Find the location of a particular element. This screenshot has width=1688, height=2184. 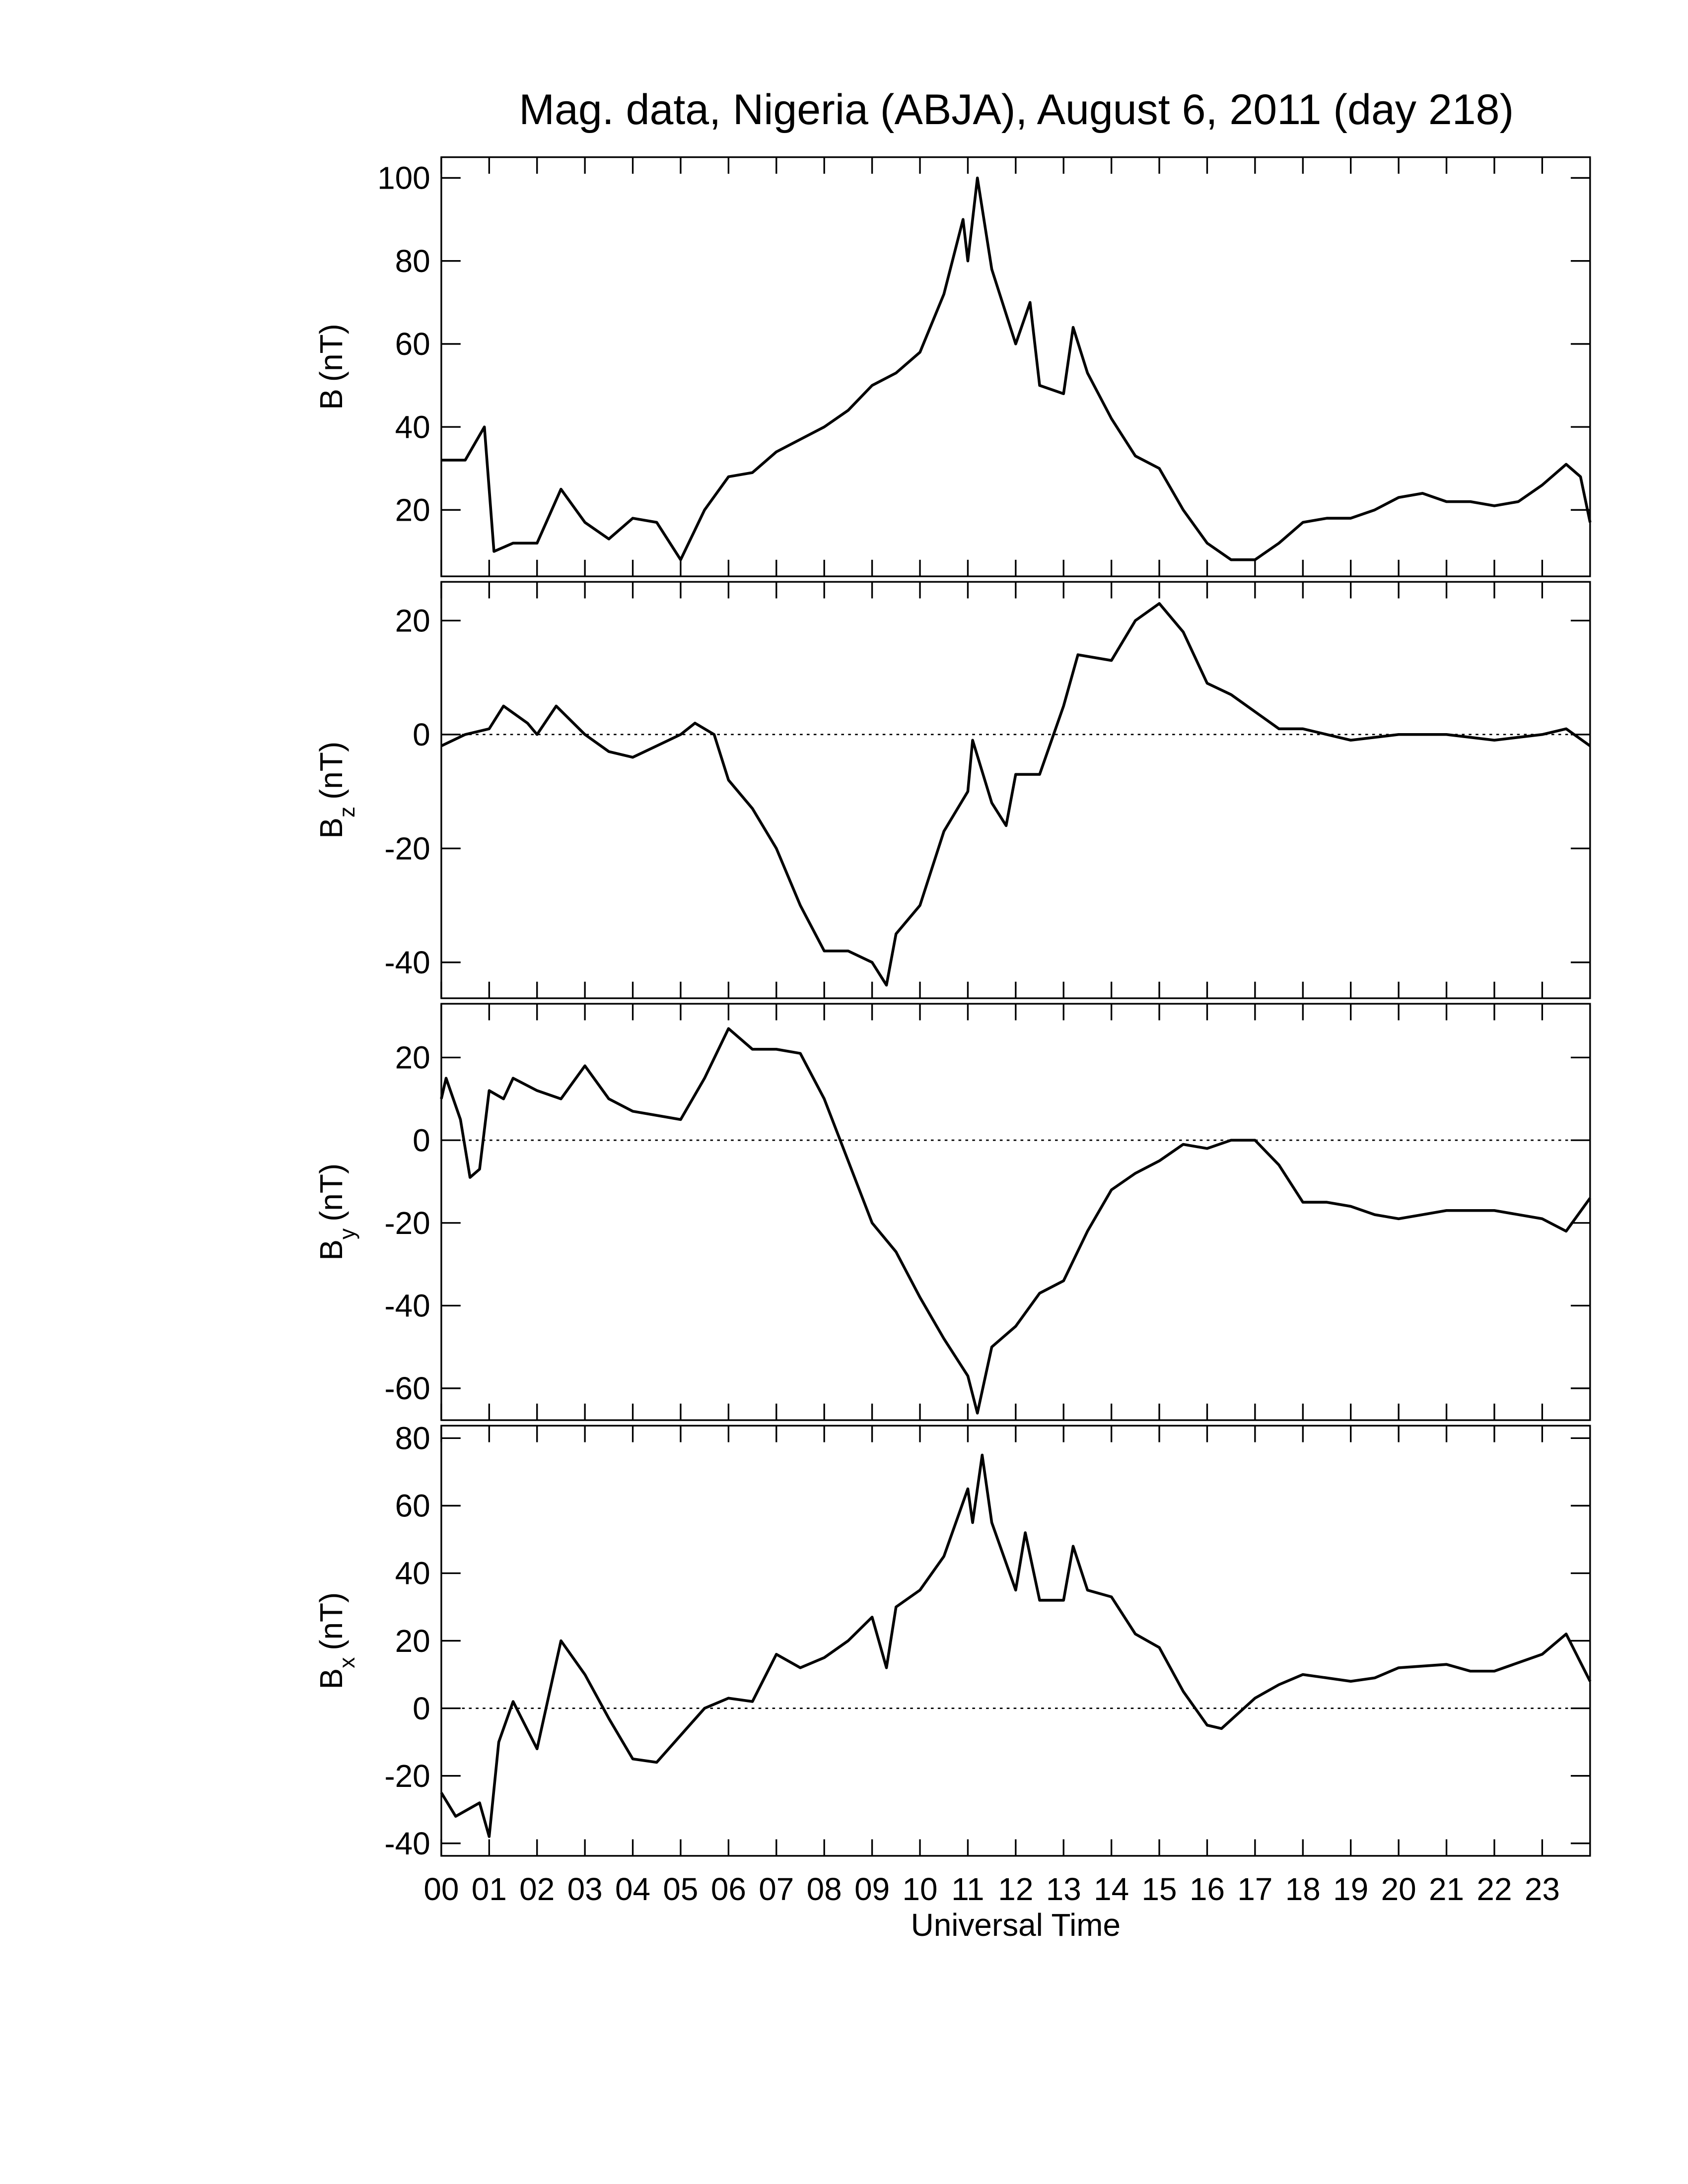

x-tick-label: 04 is located at coordinates (632, 1889).